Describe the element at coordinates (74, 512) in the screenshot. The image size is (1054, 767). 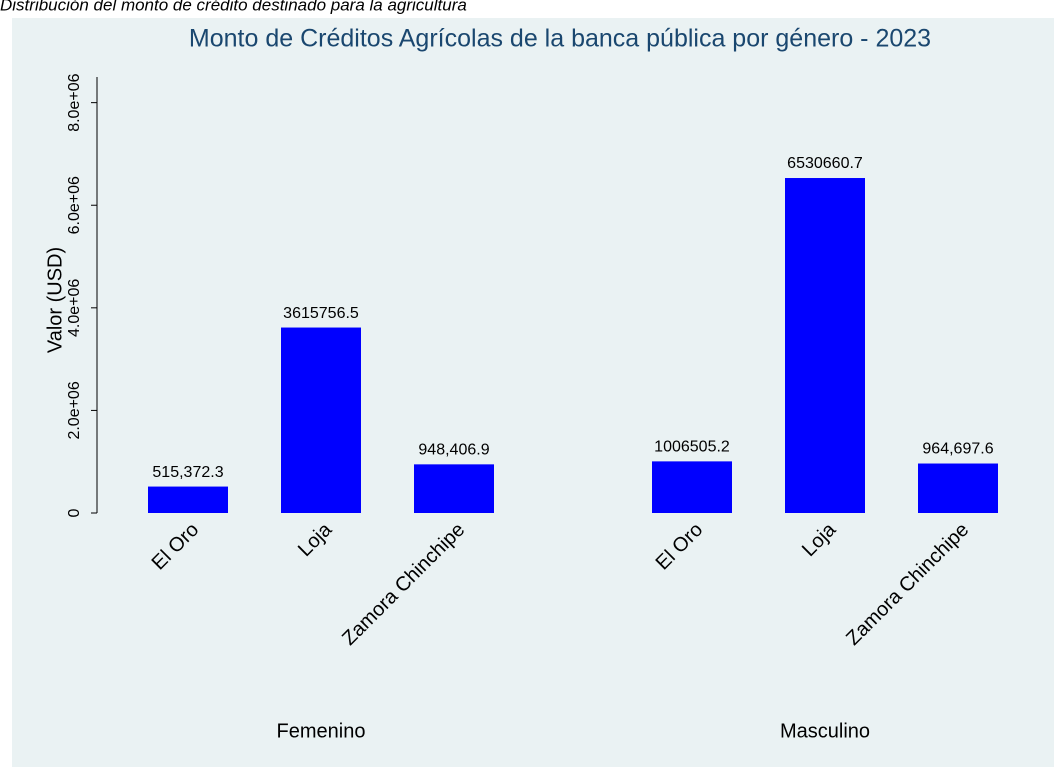
I see `y-tick-label: 0` at that location.